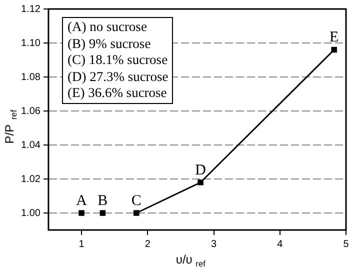 Image resolution: width=354 pixels, height=269 pixels. I want to click on annotation: E, so click(334, 38).